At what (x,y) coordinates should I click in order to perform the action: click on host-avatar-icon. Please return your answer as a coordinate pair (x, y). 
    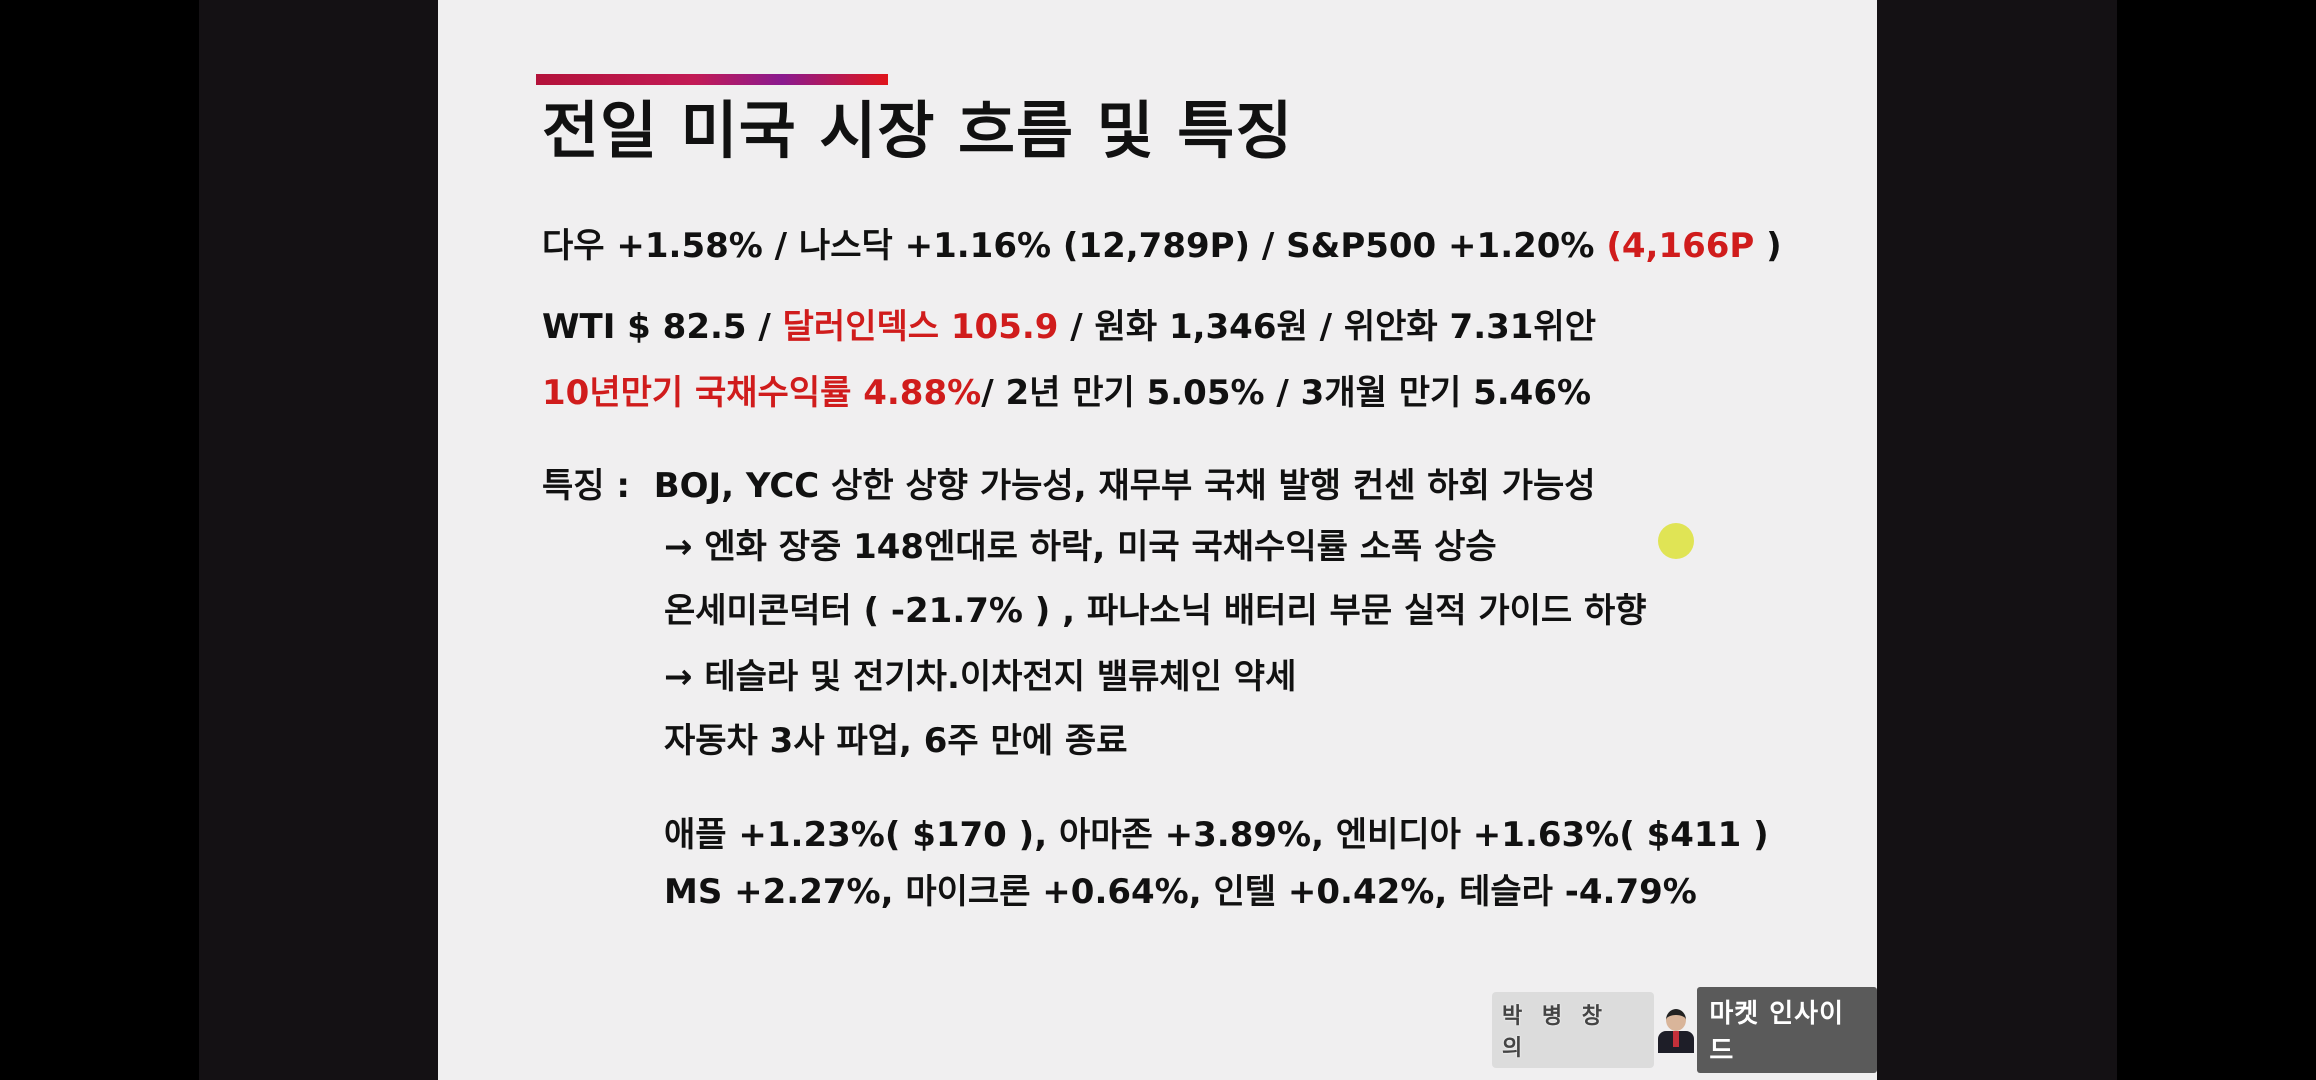
    Looking at the image, I should click on (1675, 1030).